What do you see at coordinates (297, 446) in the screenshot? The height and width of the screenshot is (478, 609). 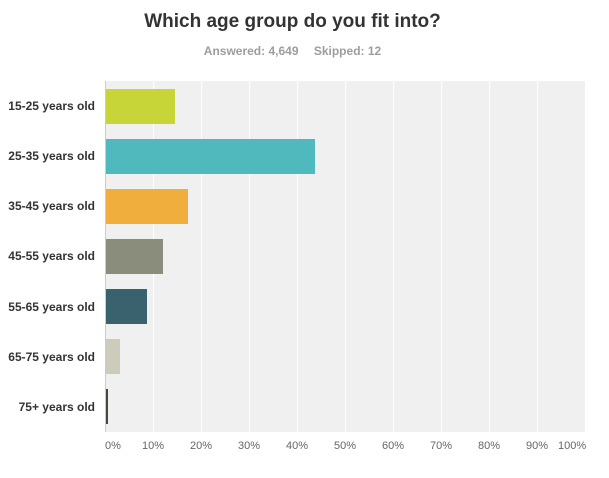 I see `x-tick-label: 40%` at bounding box center [297, 446].